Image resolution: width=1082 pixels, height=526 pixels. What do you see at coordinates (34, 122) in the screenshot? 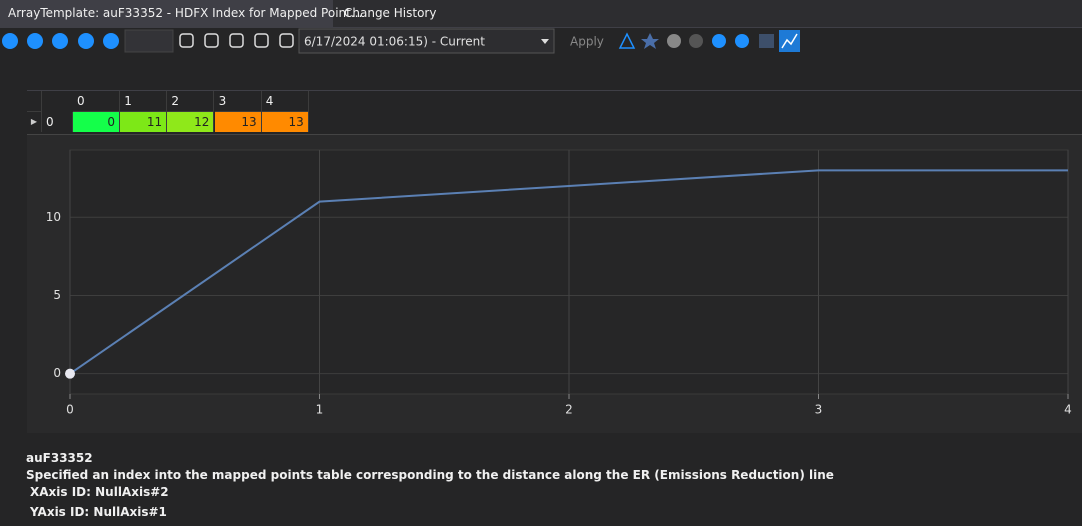
I see `row-indicator: ▶` at bounding box center [34, 122].